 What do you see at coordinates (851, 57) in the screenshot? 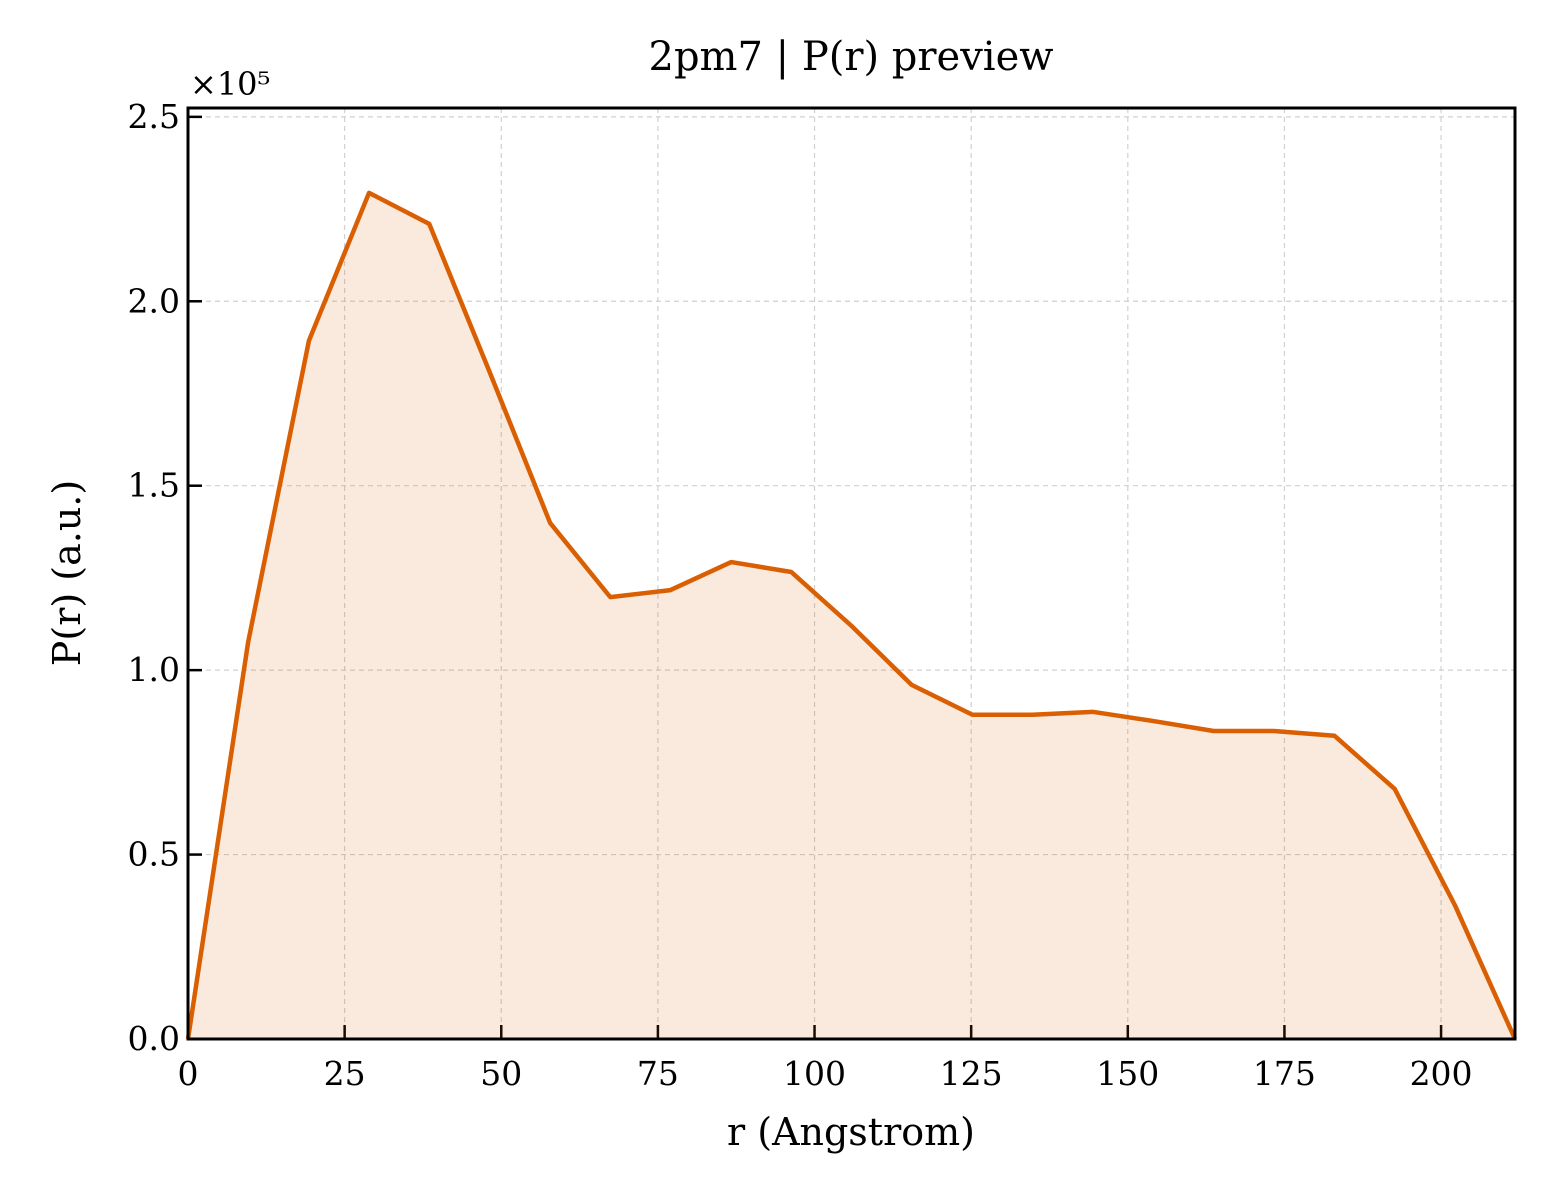
I see `chart-title: 2pm7 | P(r) preview` at bounding box center [851, 57].